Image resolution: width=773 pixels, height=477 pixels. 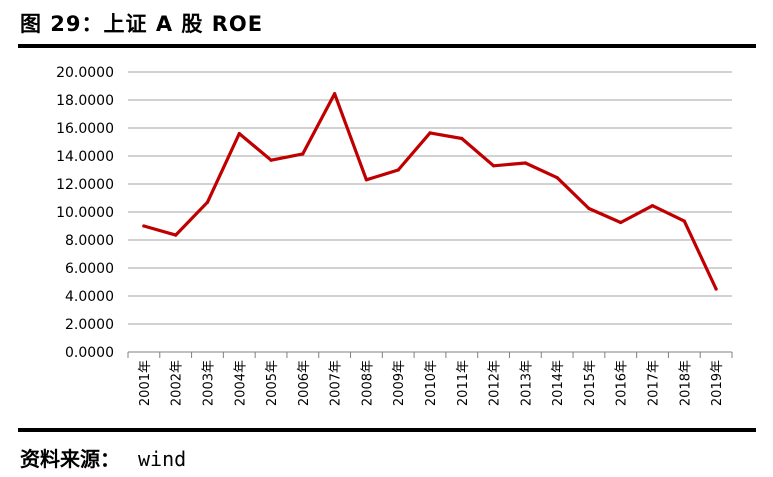 What do you see at coordinates (145, 383) in the screenshot?
I see `x-tick-label: 2001年` at bounding box center [145, 383].